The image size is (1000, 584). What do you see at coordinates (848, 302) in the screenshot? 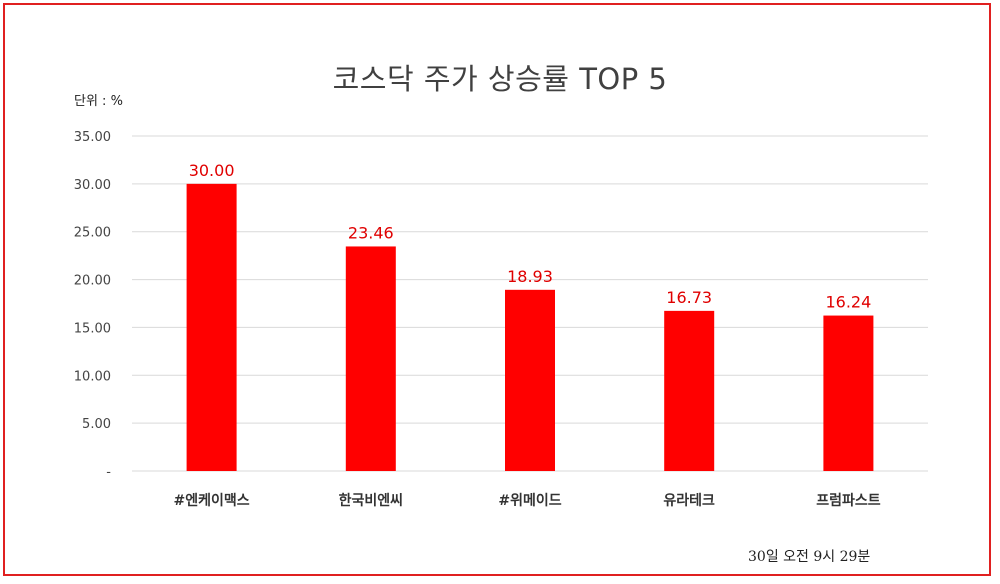
I see `data-label: 16.24` at bounding box center [848, 302].